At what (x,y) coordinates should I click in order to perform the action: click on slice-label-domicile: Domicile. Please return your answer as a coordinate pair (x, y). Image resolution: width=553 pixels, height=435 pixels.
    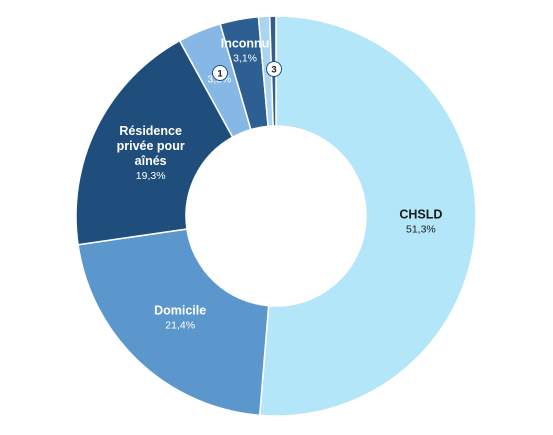
    Looking at the image, I should click on (180, 311).